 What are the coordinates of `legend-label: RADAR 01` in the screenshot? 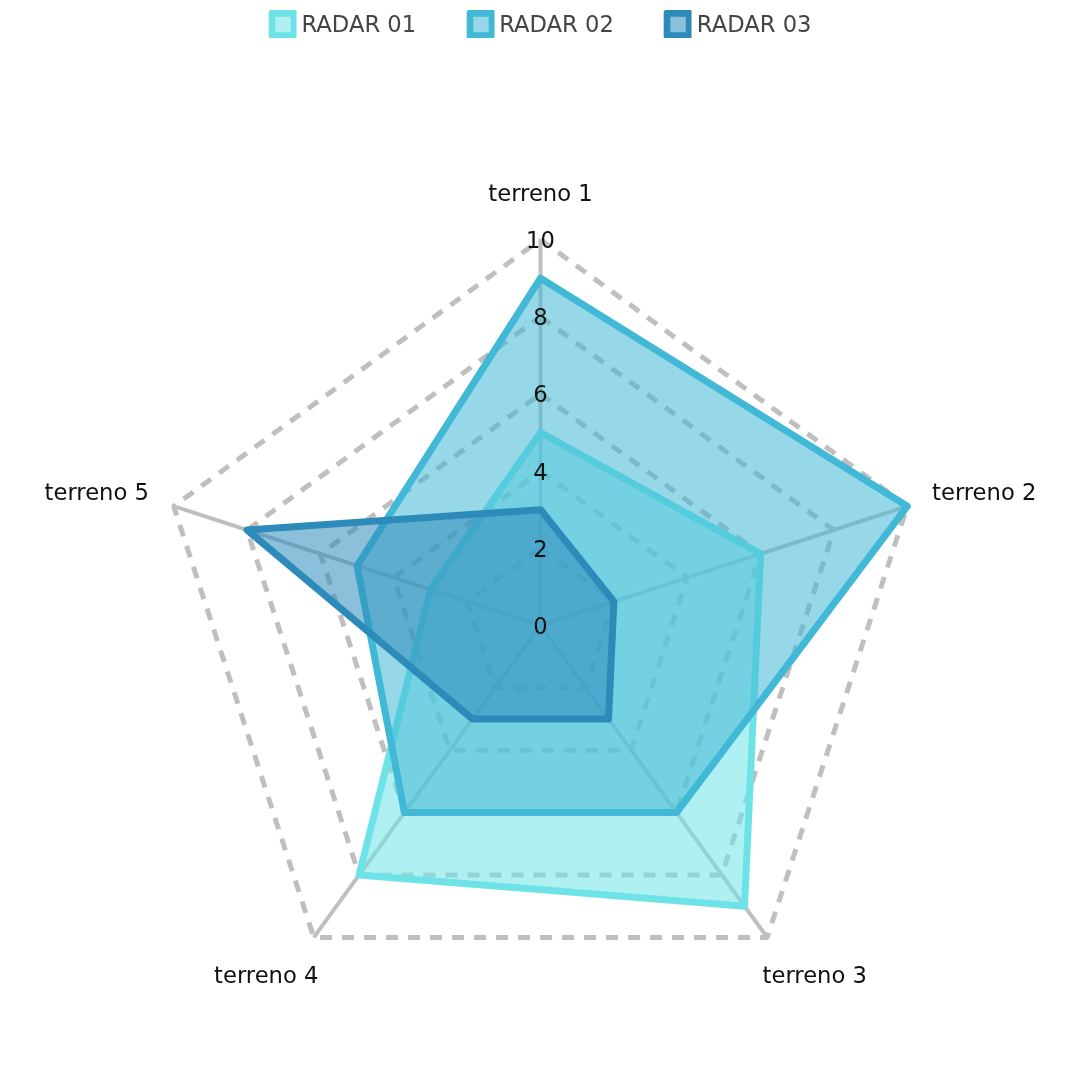 It's located at (359, 24).